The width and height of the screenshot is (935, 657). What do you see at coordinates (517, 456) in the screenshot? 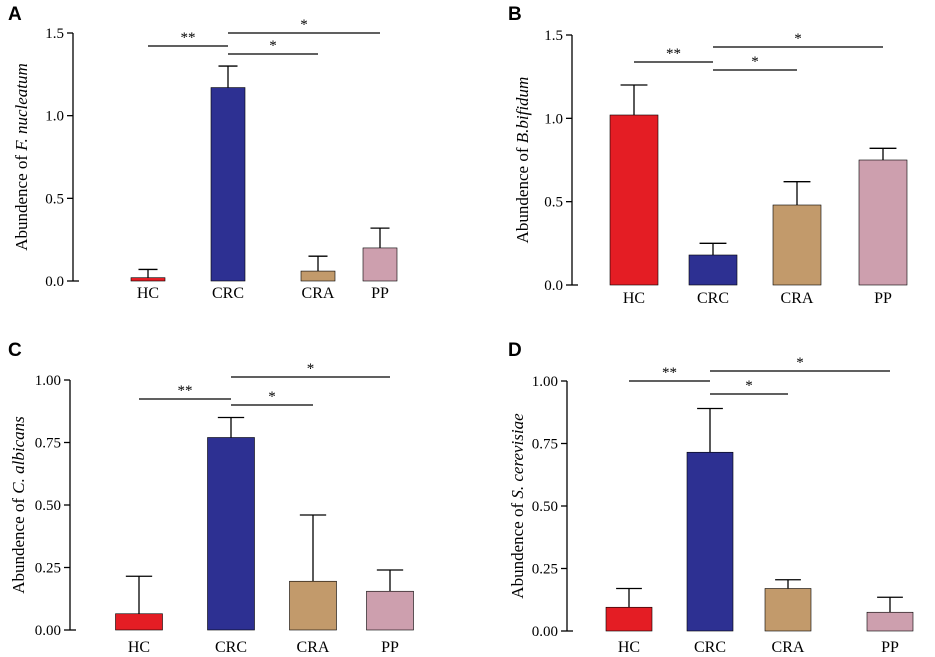
I see `y-axis-label-species: S. cerevisiae` at bounding box center [517, 456].